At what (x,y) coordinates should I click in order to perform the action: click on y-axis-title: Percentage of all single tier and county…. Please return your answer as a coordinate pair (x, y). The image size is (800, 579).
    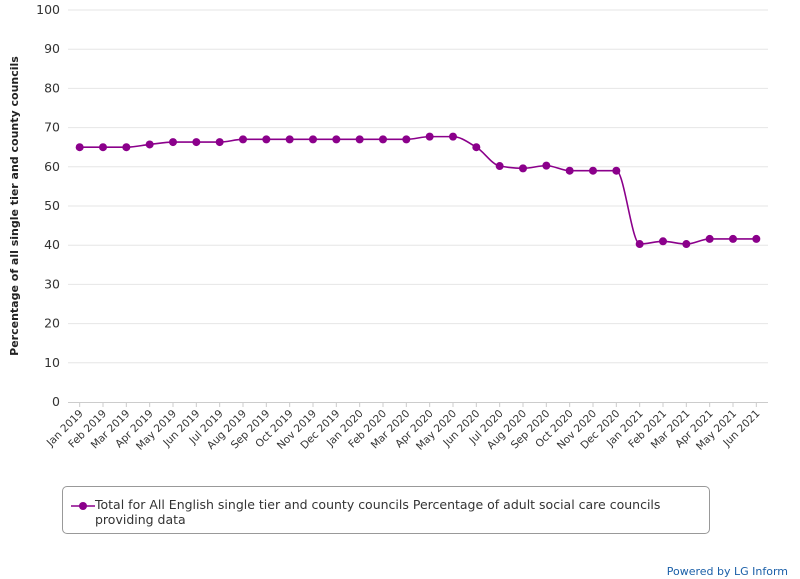
    Looking at the image, I should click on (14, 206).